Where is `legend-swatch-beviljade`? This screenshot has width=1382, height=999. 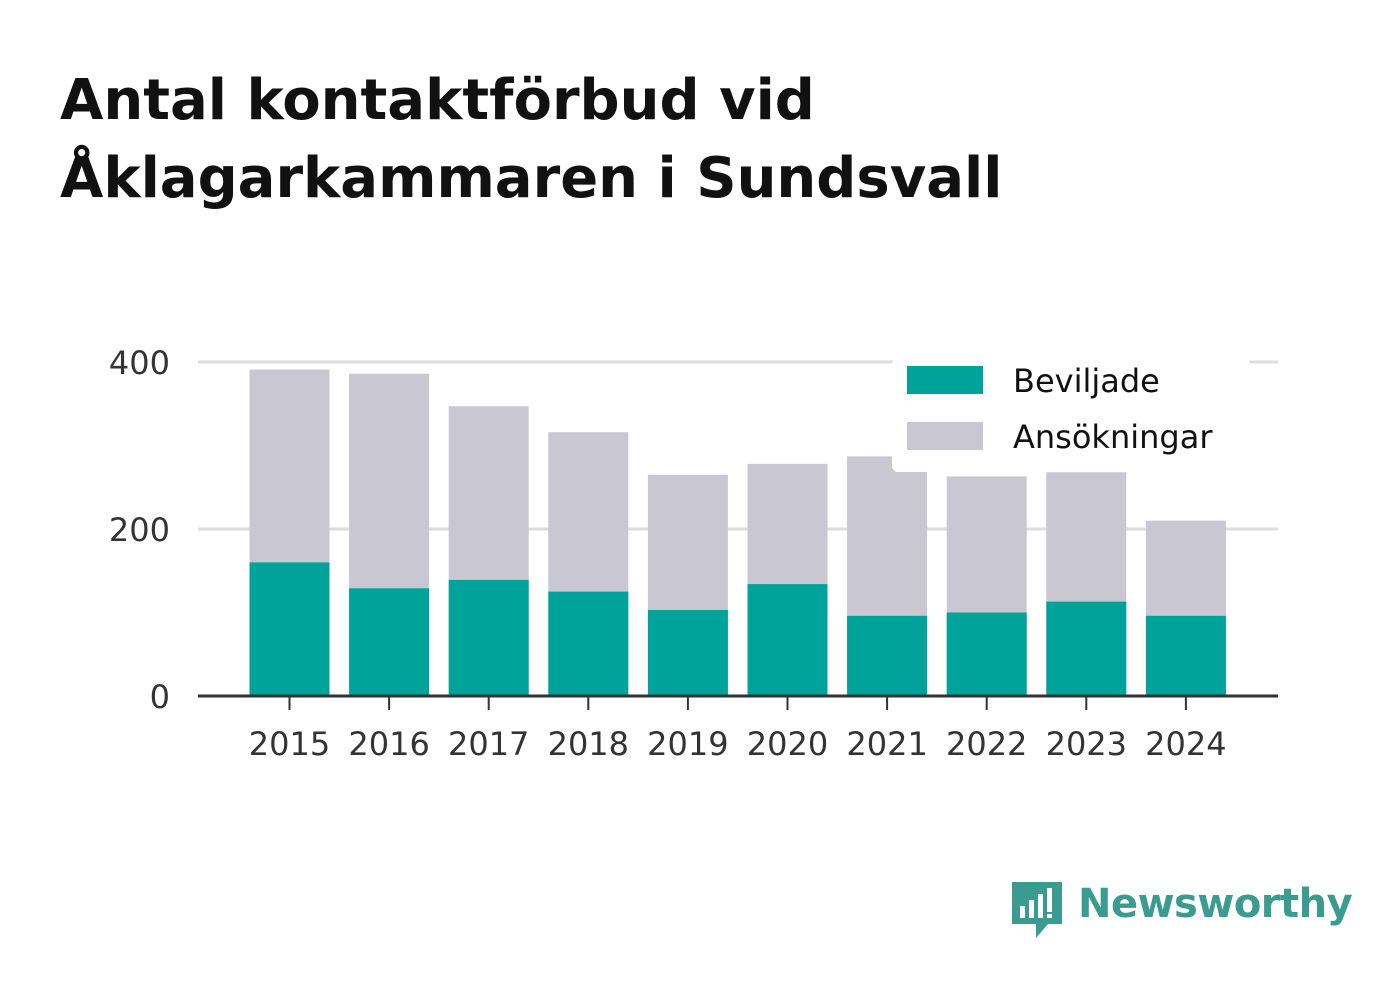 legend-swatch-beviljade is located at coordinates (945, 380).